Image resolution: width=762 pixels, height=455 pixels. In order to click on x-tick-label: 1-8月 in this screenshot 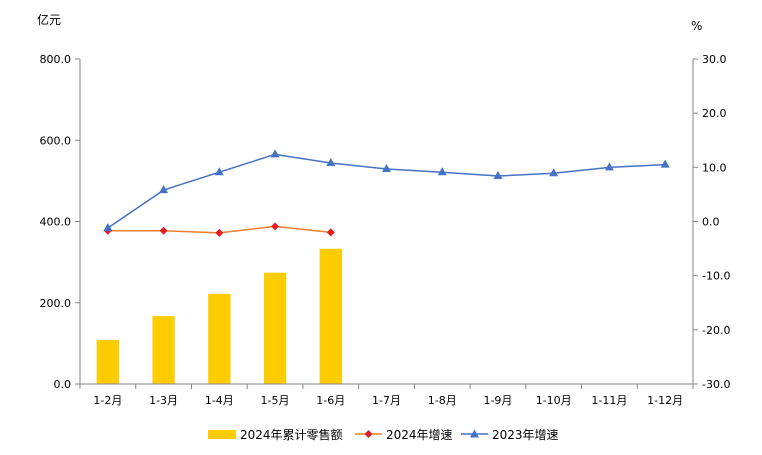, I will do `click(442, 400)`.